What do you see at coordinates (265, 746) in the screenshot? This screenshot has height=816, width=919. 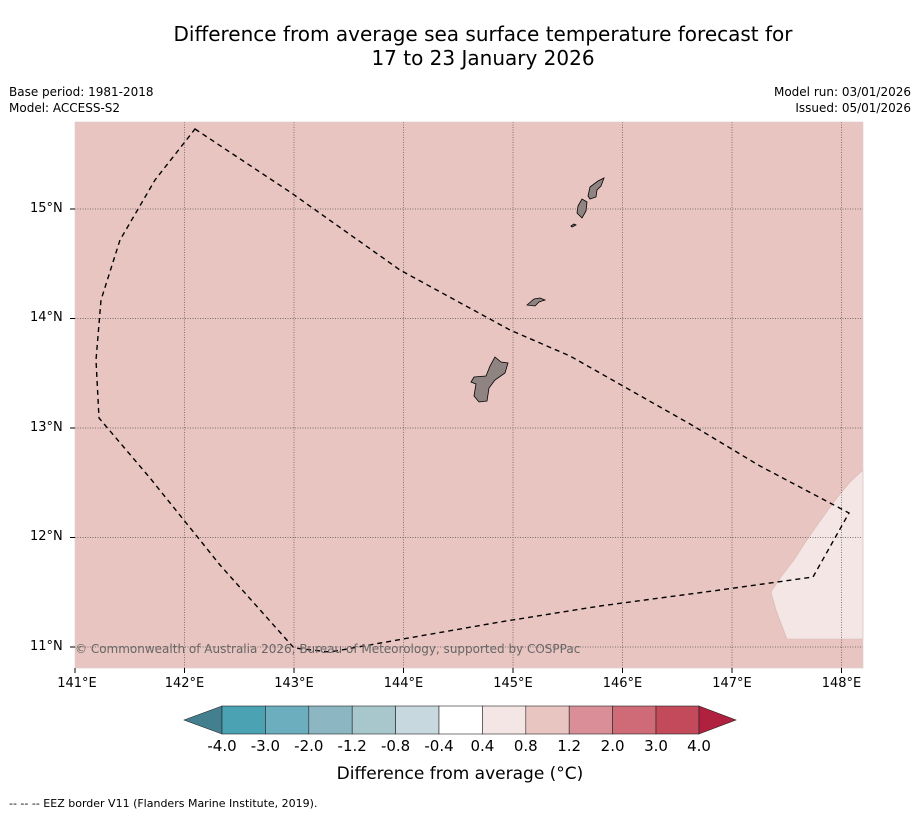 I see `colorbar-label: -3.0` at bounding box center [265, 746].